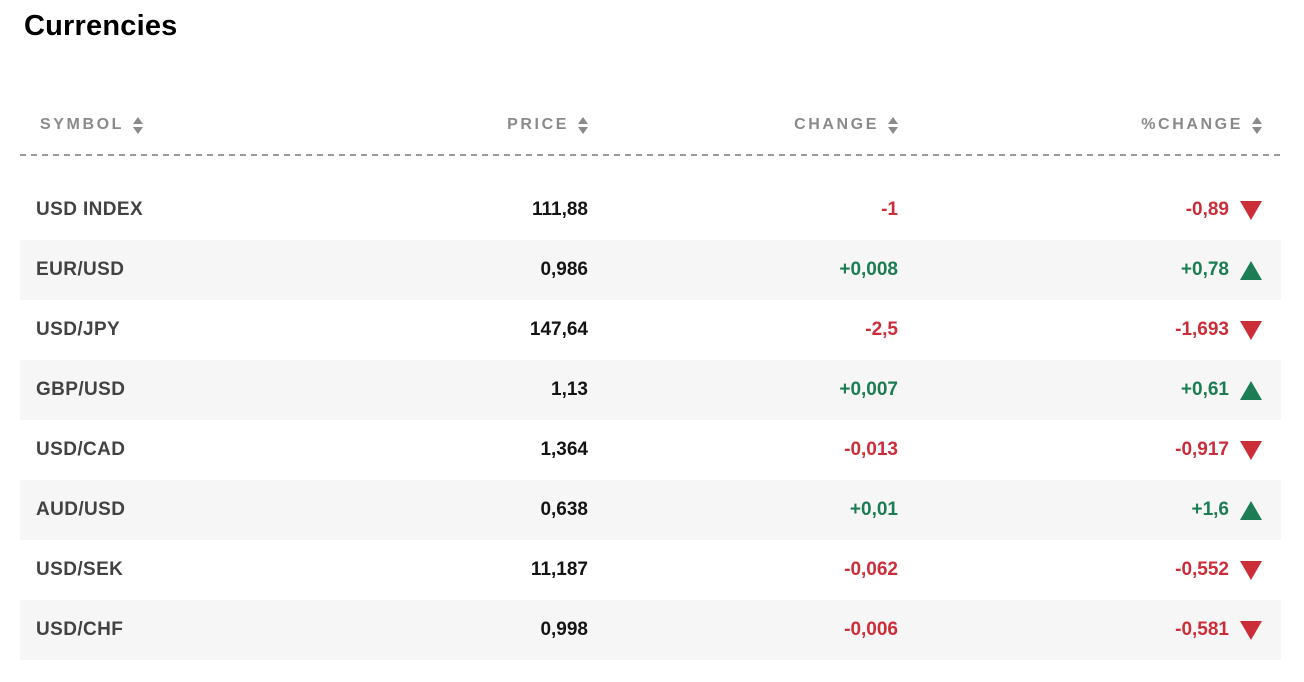 The width and height of the screenshot is (1304, 682). What do you see at coordinates (650, 390) in the screenshot?
I see `table-row: GBP/USD 1,13 +0,007 +0,61` at bounding box center [650, 390].